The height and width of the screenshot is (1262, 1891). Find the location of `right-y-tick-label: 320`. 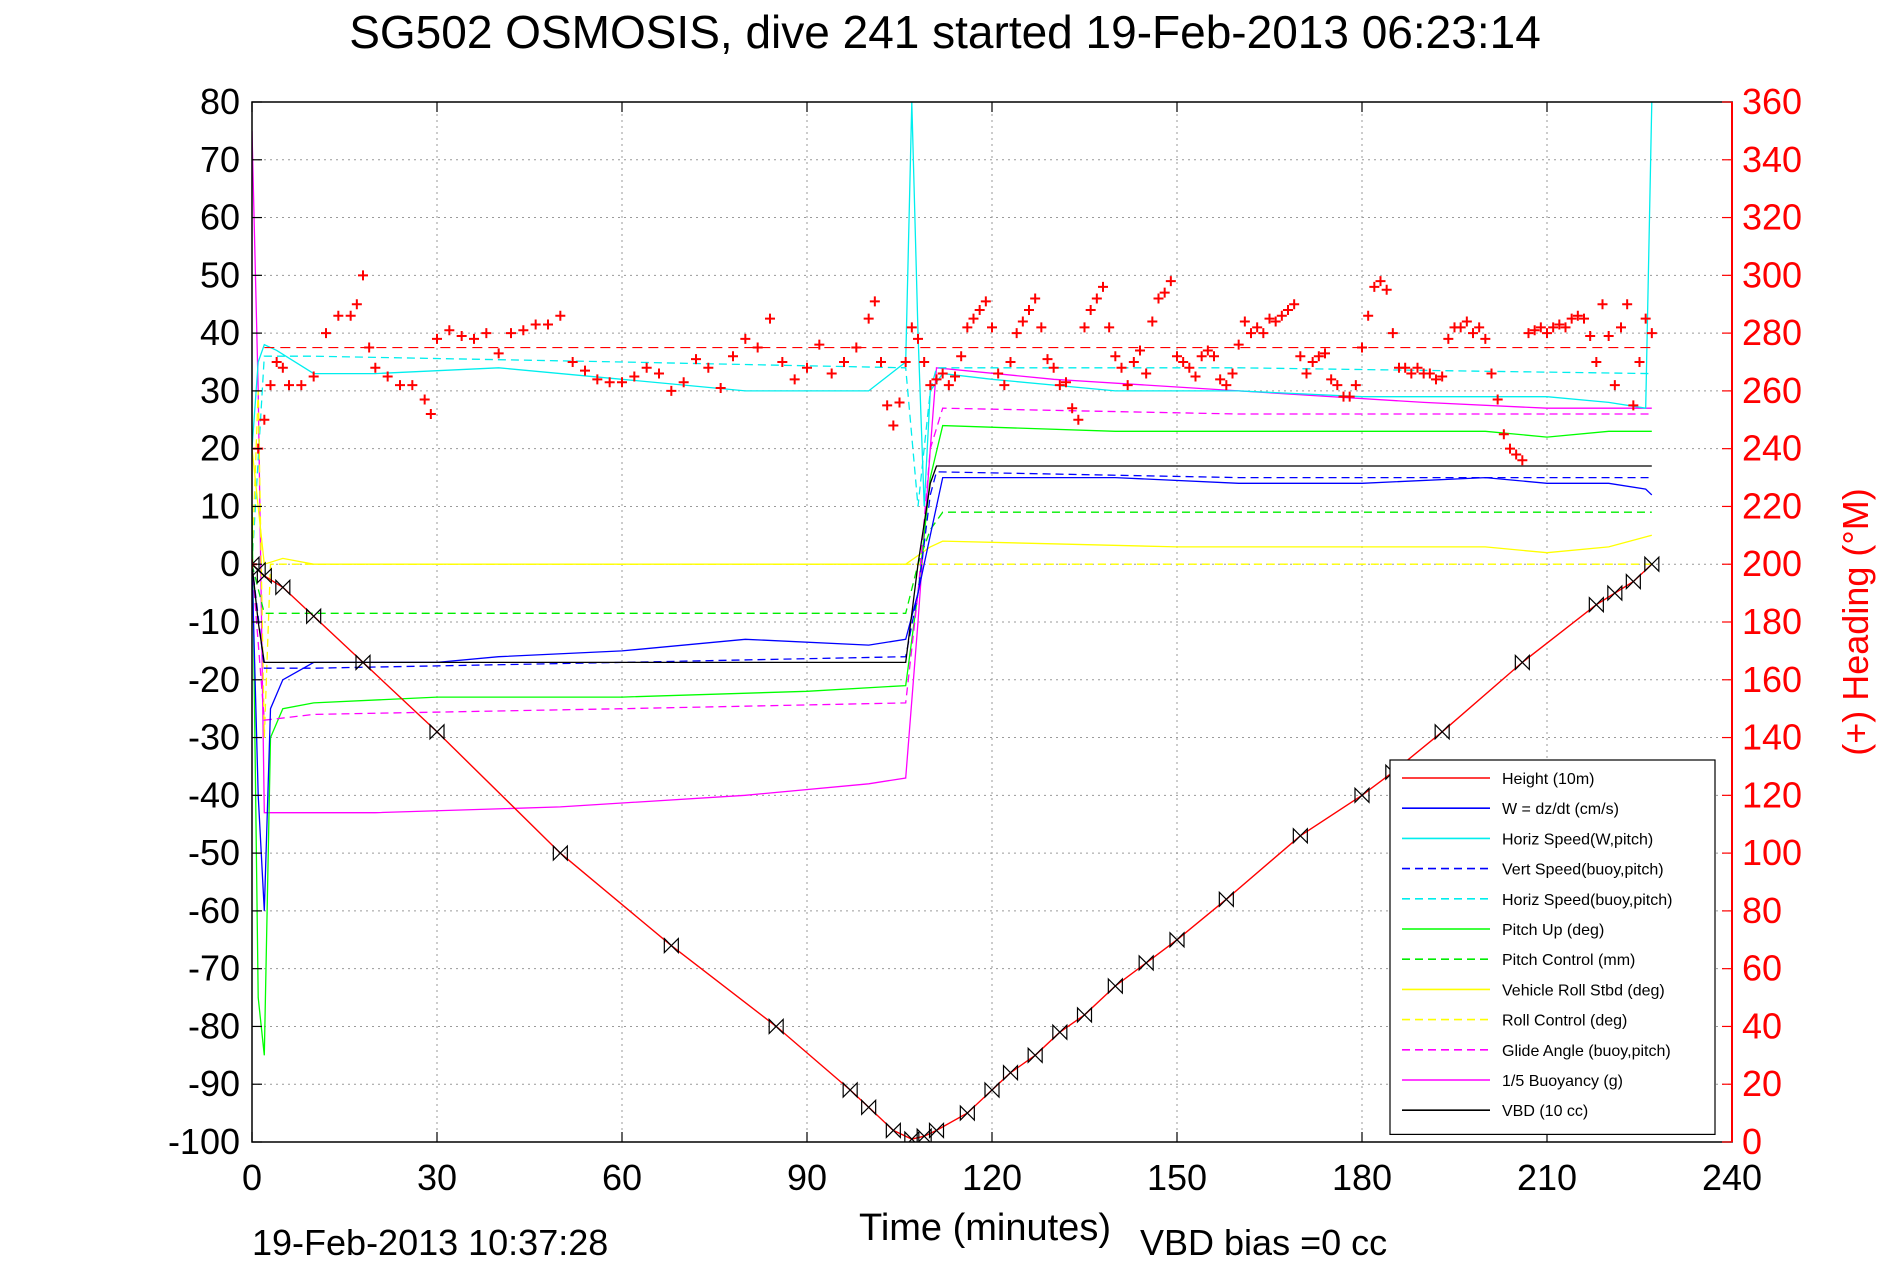

right-y-tick-label: 320 is located at coordinates (1772, 217).